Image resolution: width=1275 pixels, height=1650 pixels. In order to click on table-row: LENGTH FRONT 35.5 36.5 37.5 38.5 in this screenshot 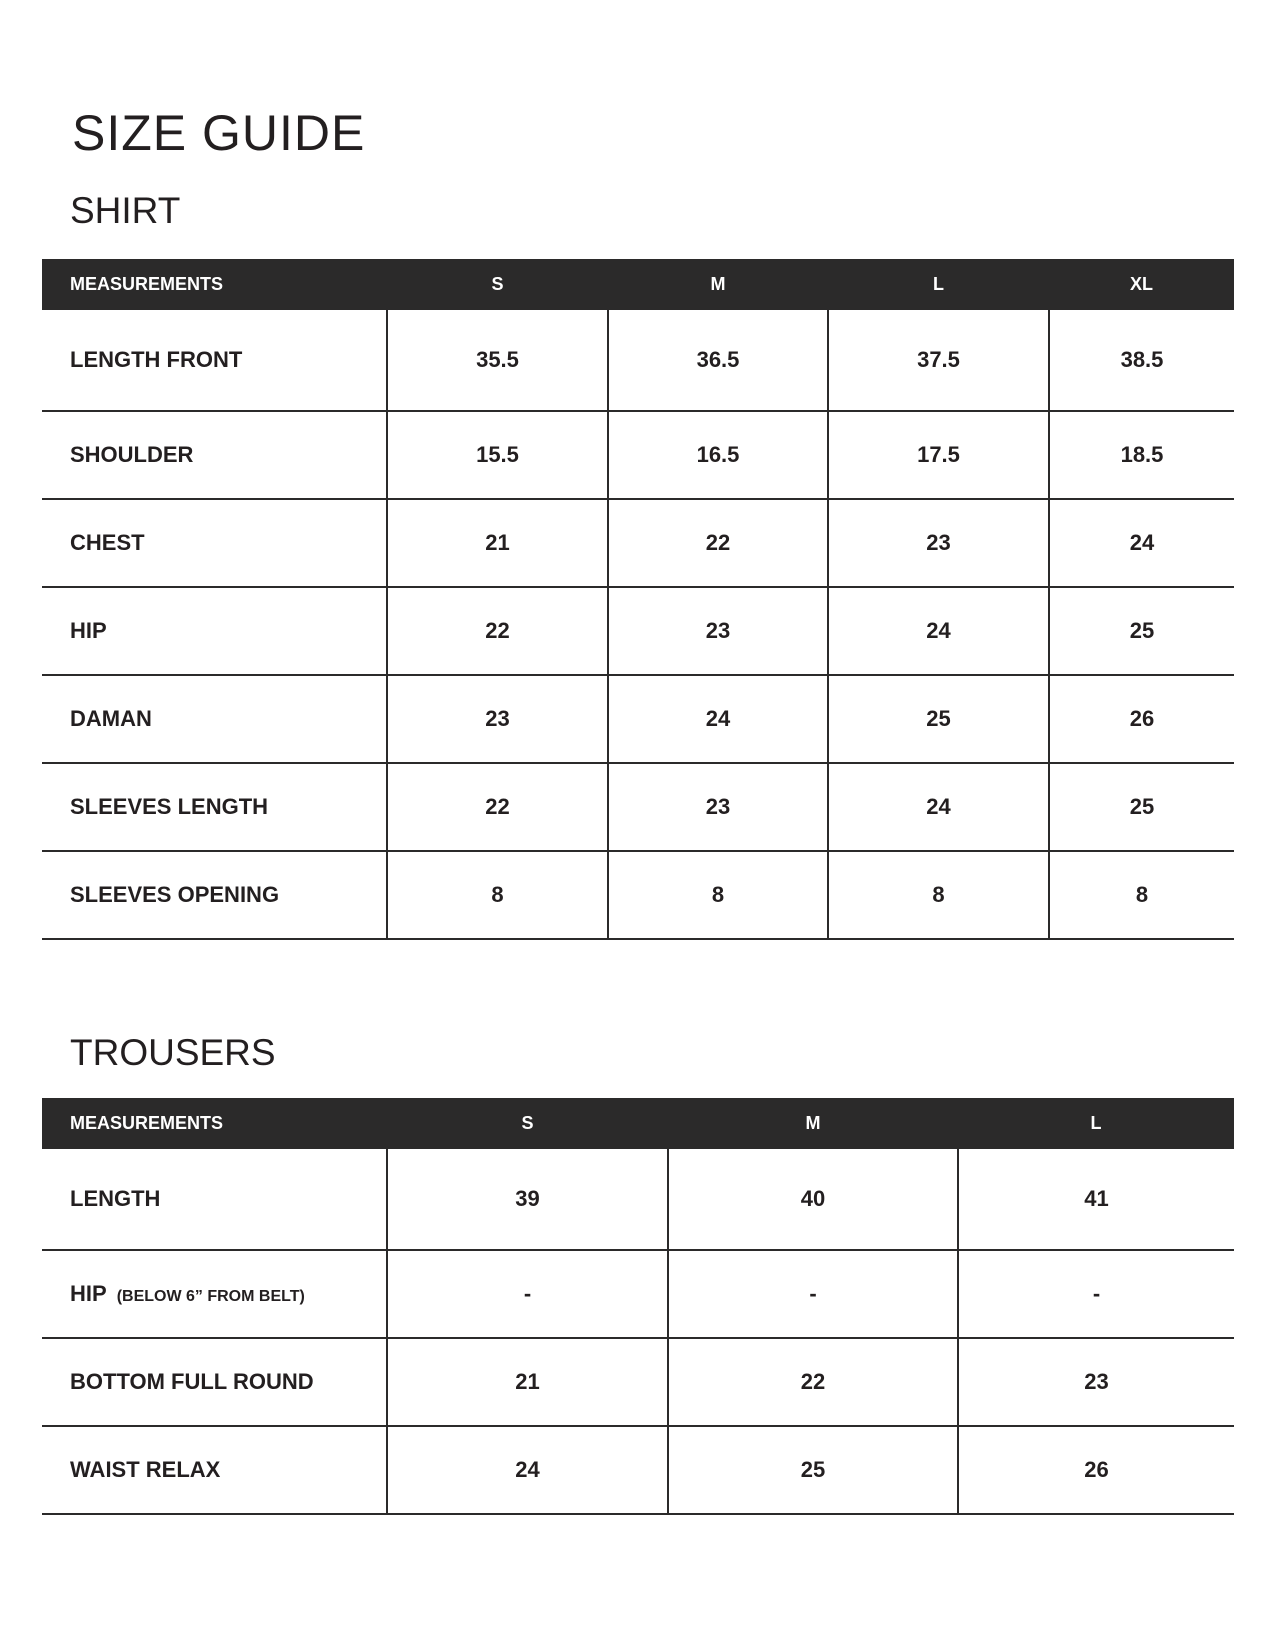, I will do `click(638, 361)`.